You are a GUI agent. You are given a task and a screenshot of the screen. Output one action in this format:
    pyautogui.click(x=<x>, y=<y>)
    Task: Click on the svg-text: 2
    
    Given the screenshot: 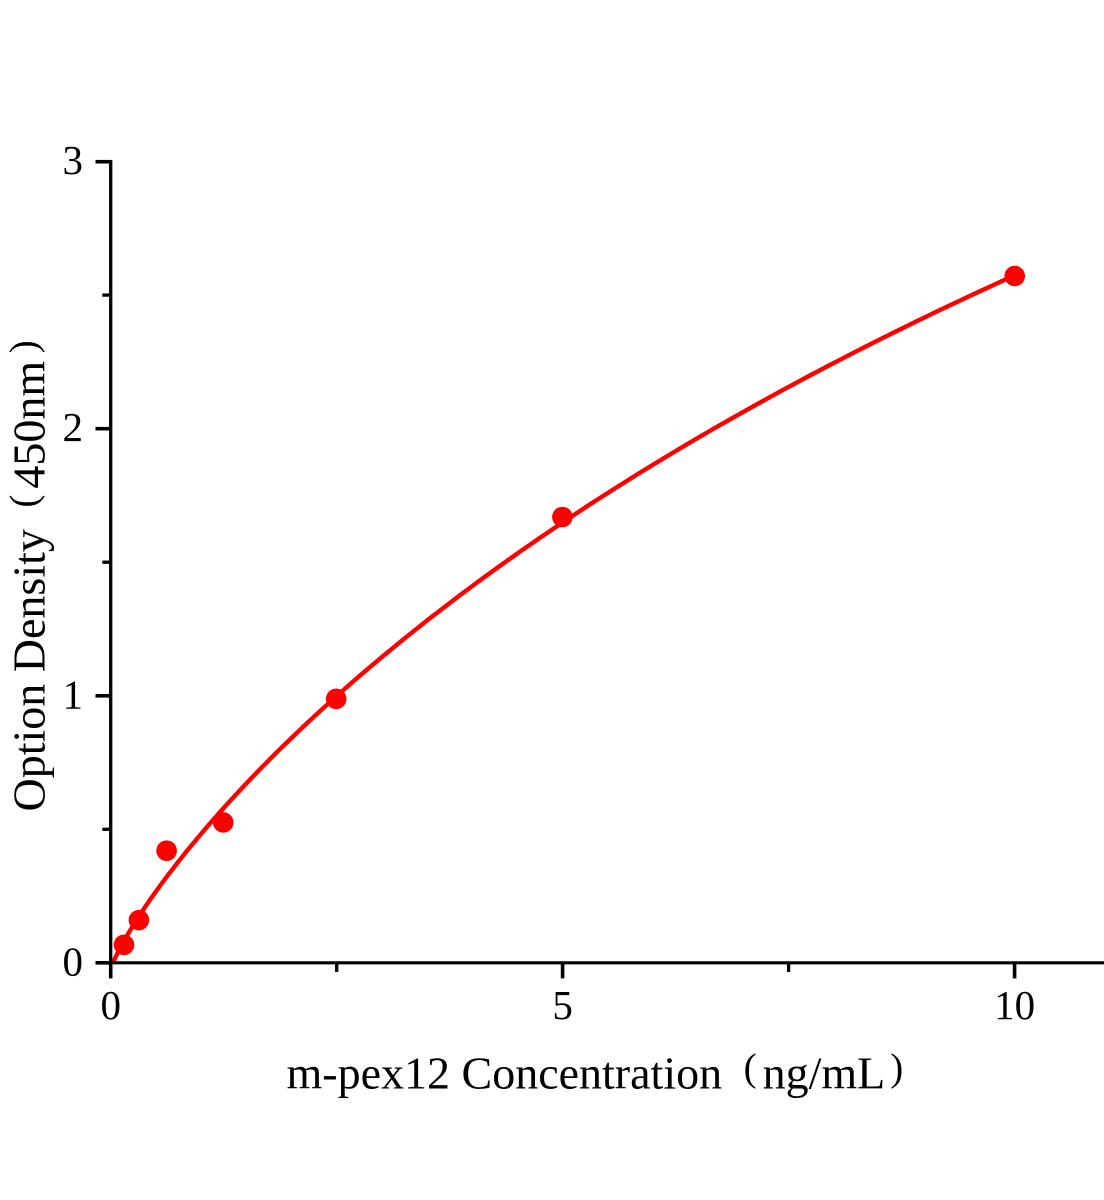 What is the action you would take?
    pyautogui.click(x=73, y=427)
    